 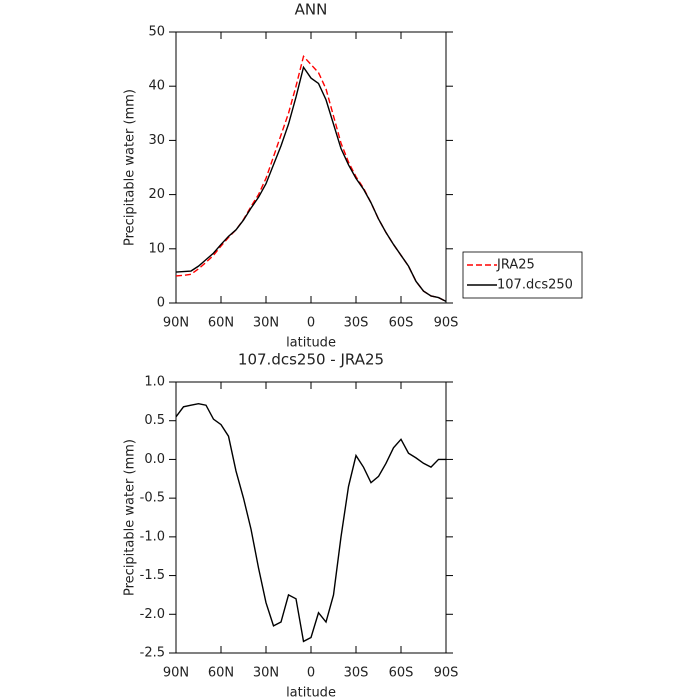 I want to click on y-tick-label: -0.5, so click(x=152, y=498).